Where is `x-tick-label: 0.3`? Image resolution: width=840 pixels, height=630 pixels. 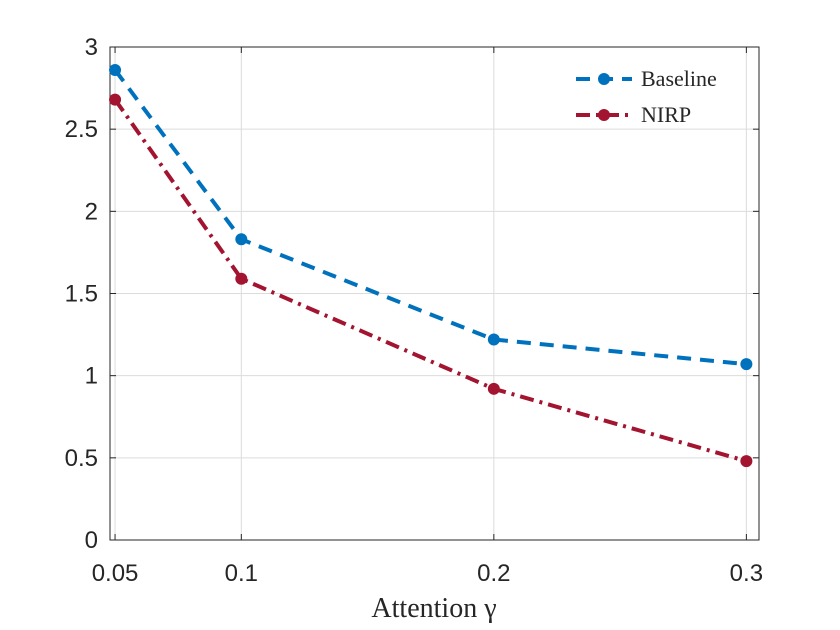
x-tick-label: 0.3 is located at coordinates (746, 573).